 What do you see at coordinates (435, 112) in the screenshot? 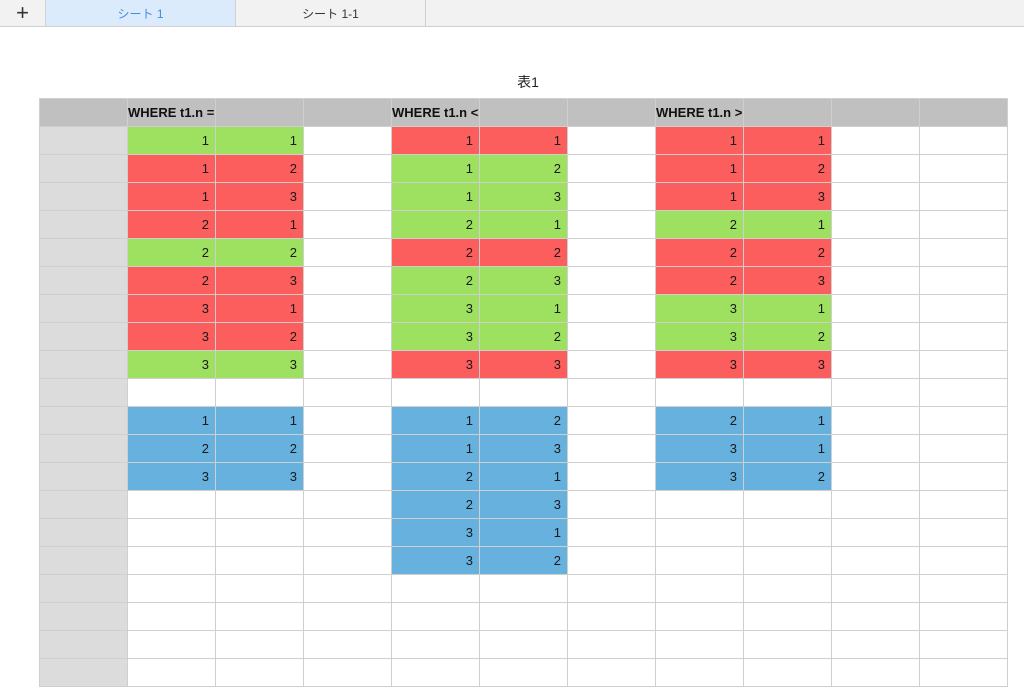
I see `column-header-cell: WHERE t1.n <> t2.n` at bounding box center [435, 112].